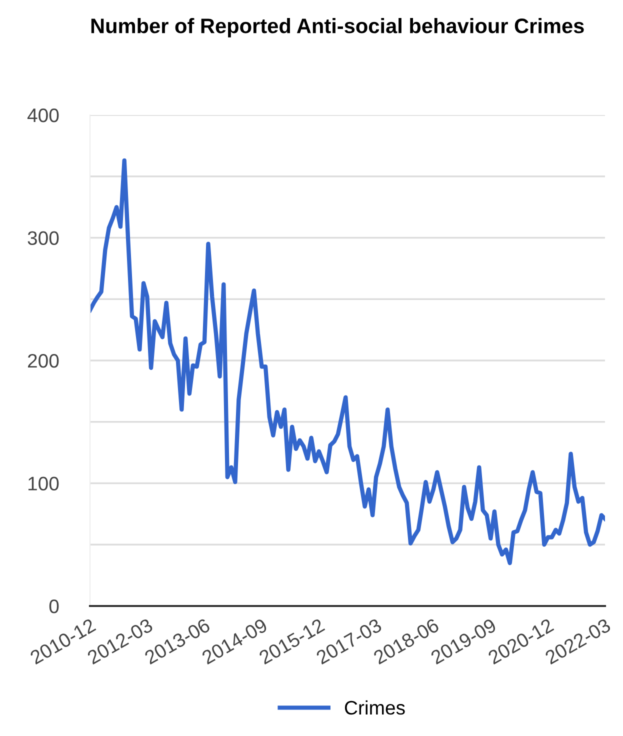  Describe the element at coordinates (43, 115) in the screenshot. I see `y-tick-label: 400` at that location.